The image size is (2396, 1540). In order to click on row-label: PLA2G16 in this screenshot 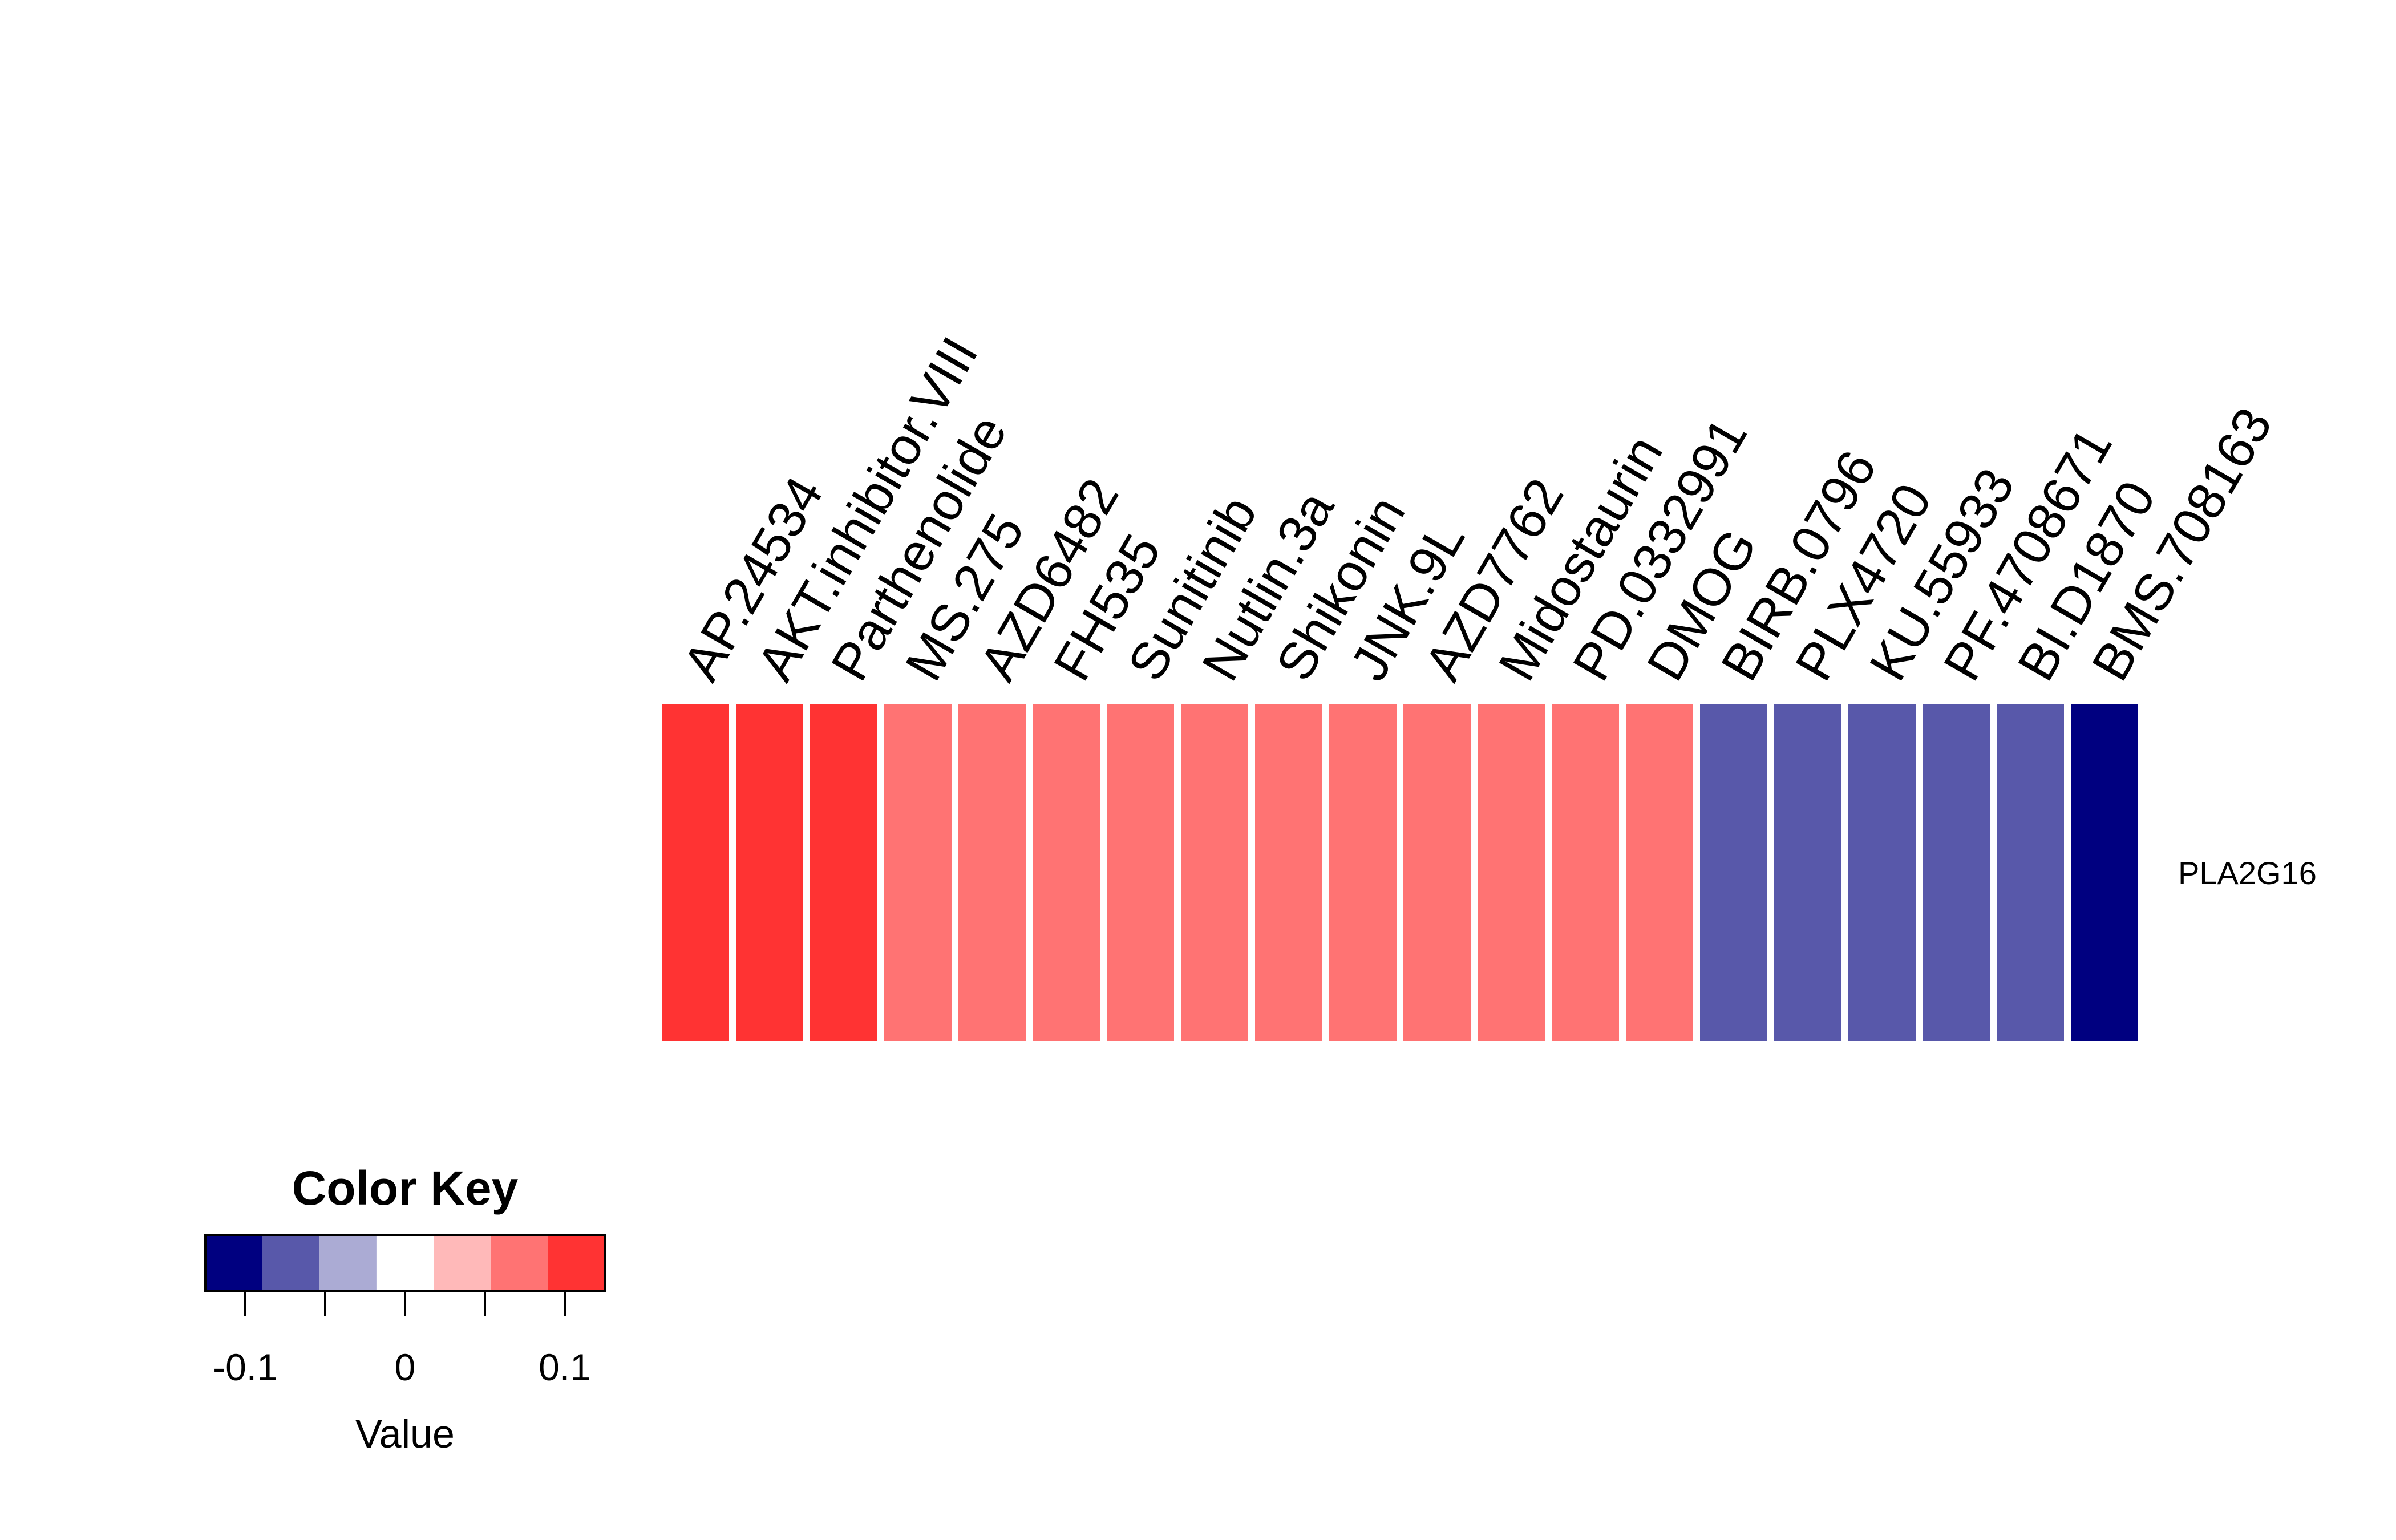, I will do `click(2247, 873)`.